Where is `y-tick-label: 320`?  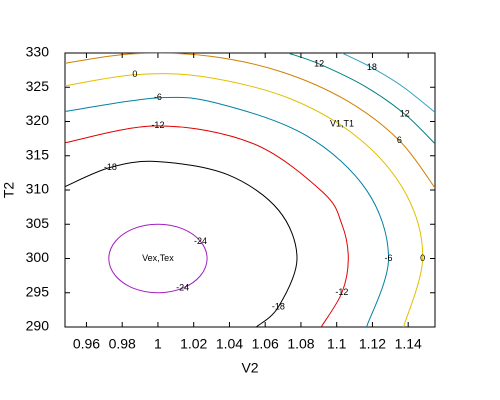 y-tick-label: 320 is located at coordinates (38, 120).